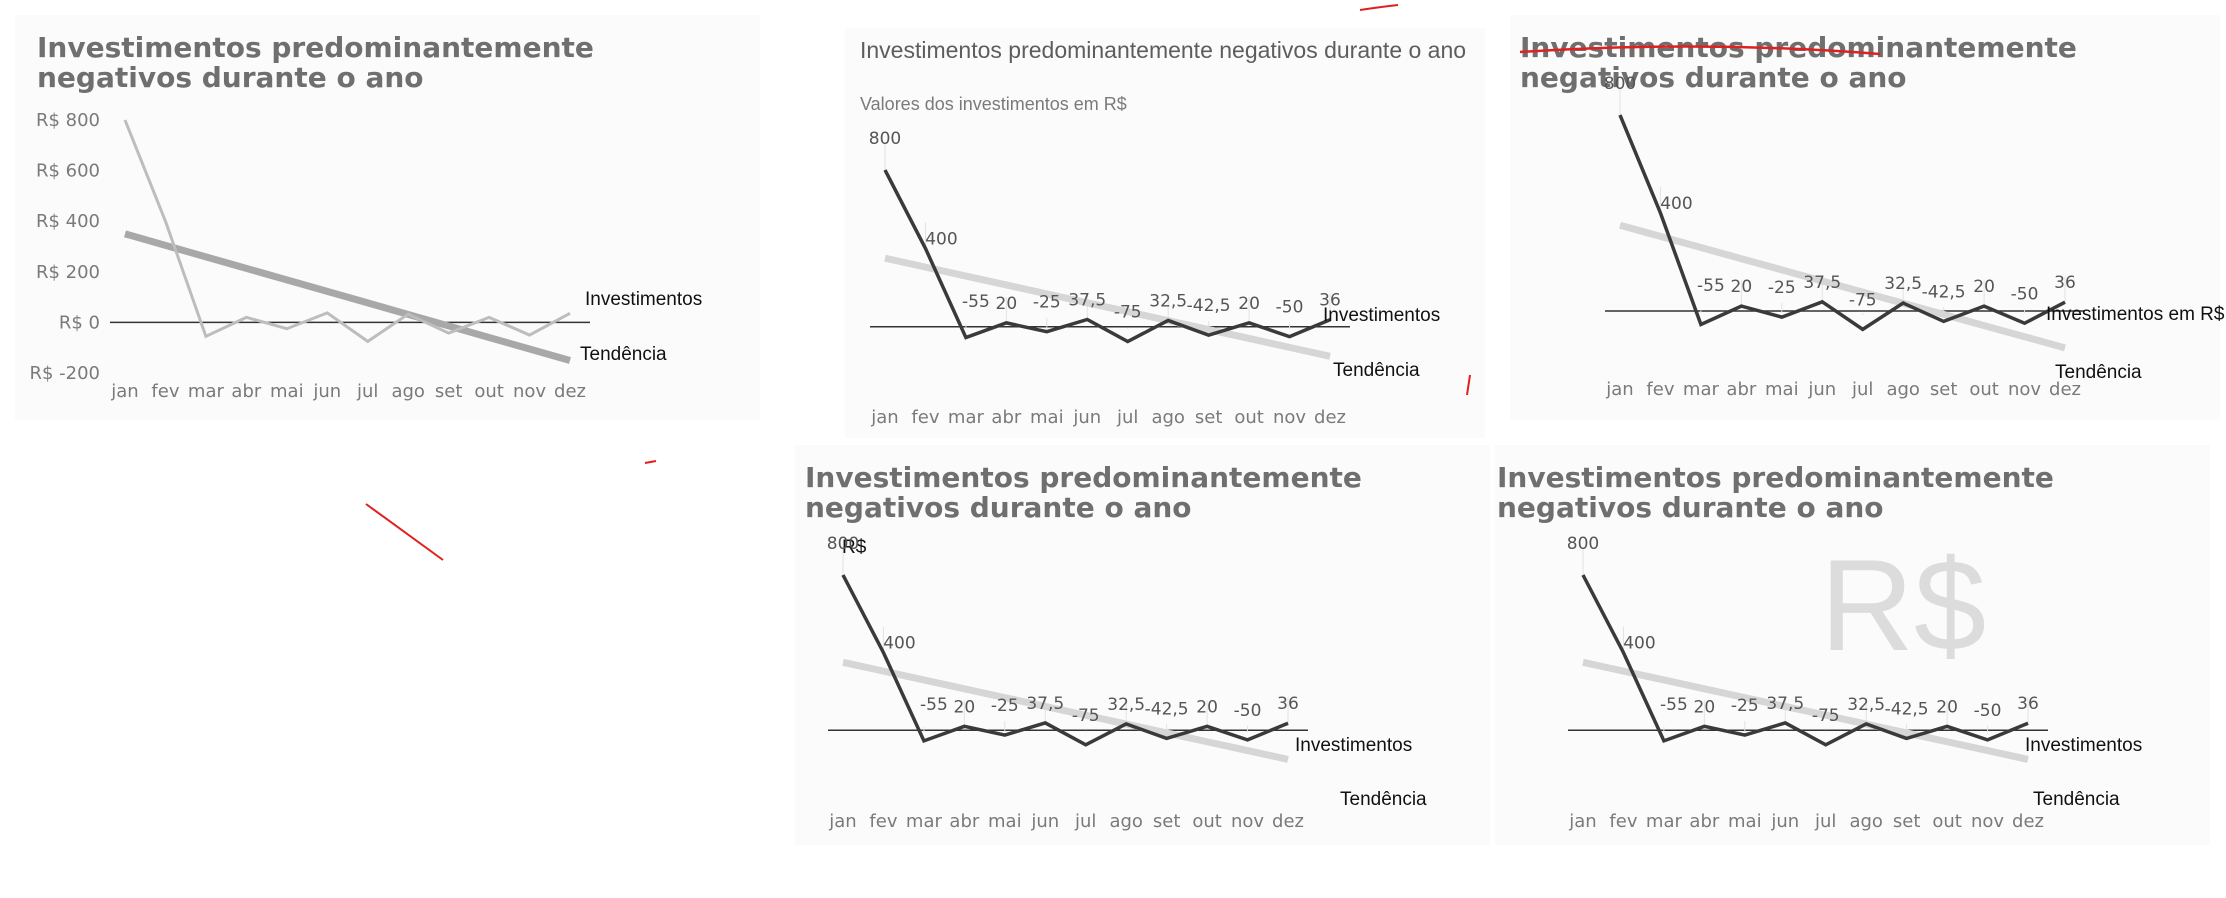  What do you see at coordinates (68, 171) in the screenshot?
I see `y-tick-label: R$ 600` at bounding box center [68, 171].